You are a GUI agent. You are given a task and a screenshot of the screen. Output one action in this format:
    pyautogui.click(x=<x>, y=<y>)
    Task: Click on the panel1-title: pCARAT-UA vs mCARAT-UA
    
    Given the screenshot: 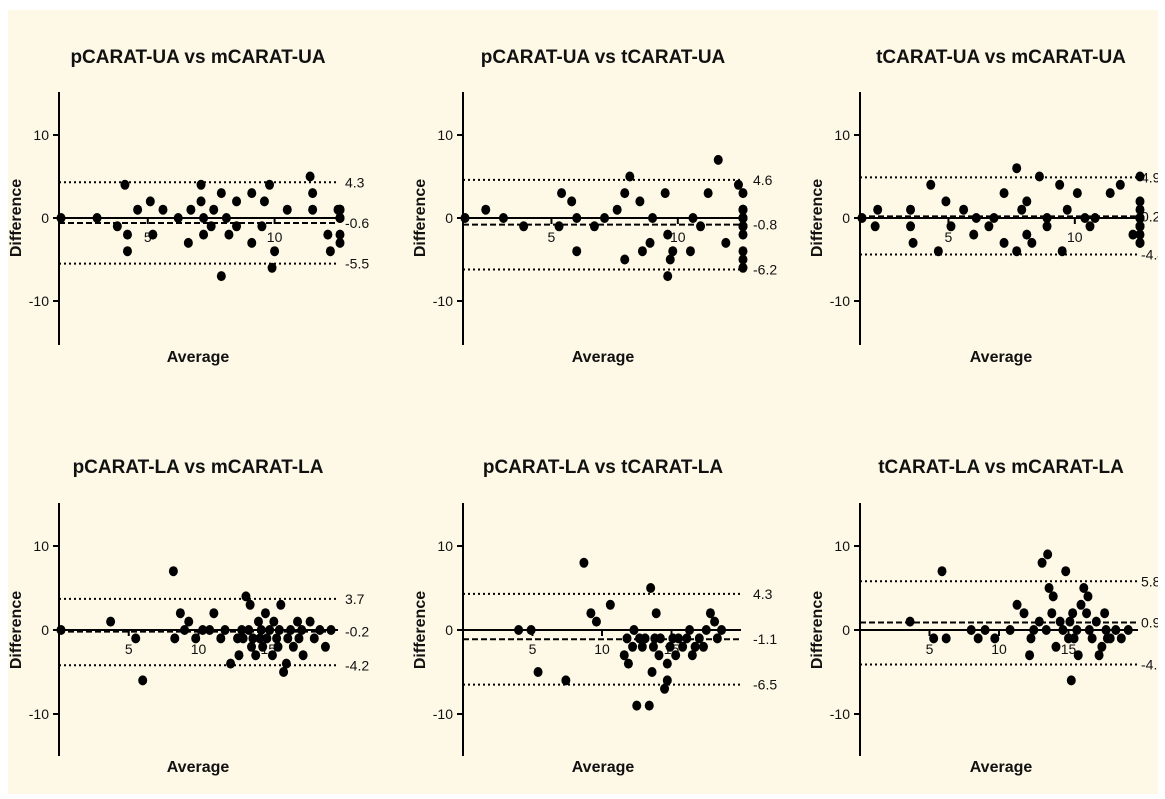 What is the action you would take?
    pyautogui.click(x=197, y=57)
    